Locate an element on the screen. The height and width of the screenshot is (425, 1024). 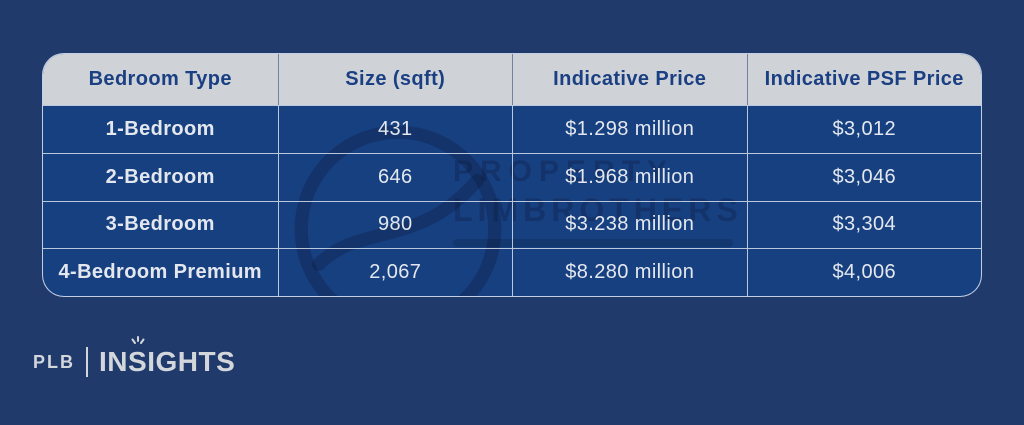
insights-wordmark: IN S IGHTS is located at coordinates (167, 357).